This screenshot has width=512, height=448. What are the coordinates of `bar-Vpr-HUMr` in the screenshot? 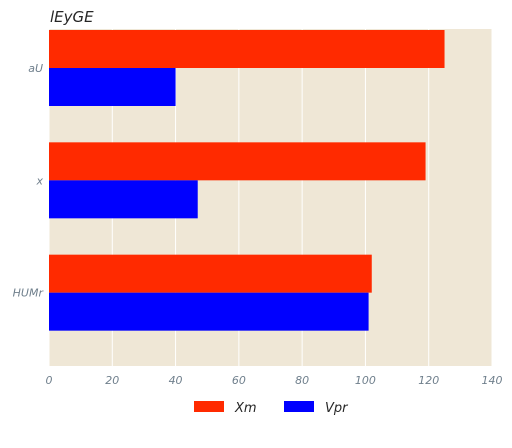 It's located at (209, 311).